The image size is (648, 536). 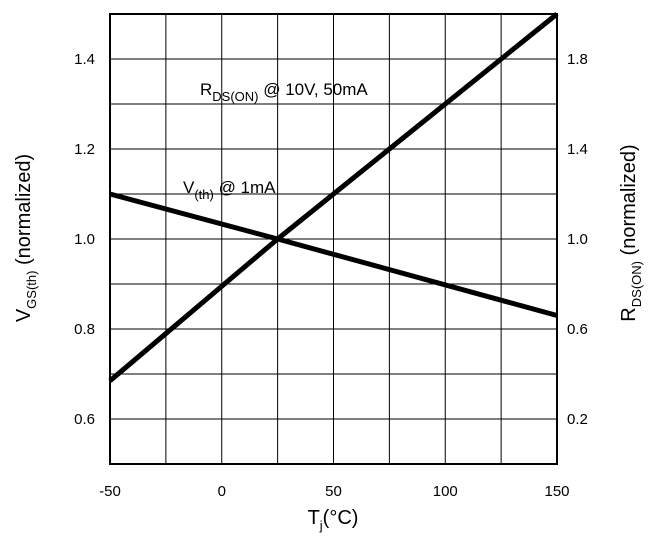 I want to click on x-tick-label: 150, so click(x=556, y=491).